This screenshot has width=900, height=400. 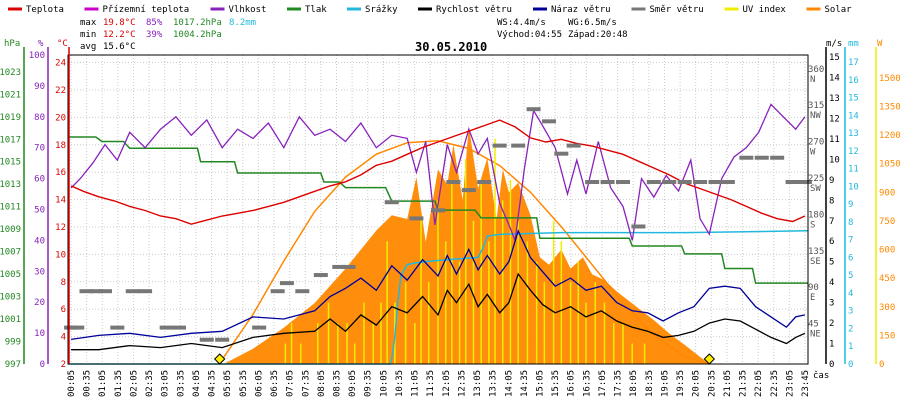 What do you see at coordinates (634, 383) in the screenshot?
I see `x-tick-label: 18:05` at bounding box center [634, 383].